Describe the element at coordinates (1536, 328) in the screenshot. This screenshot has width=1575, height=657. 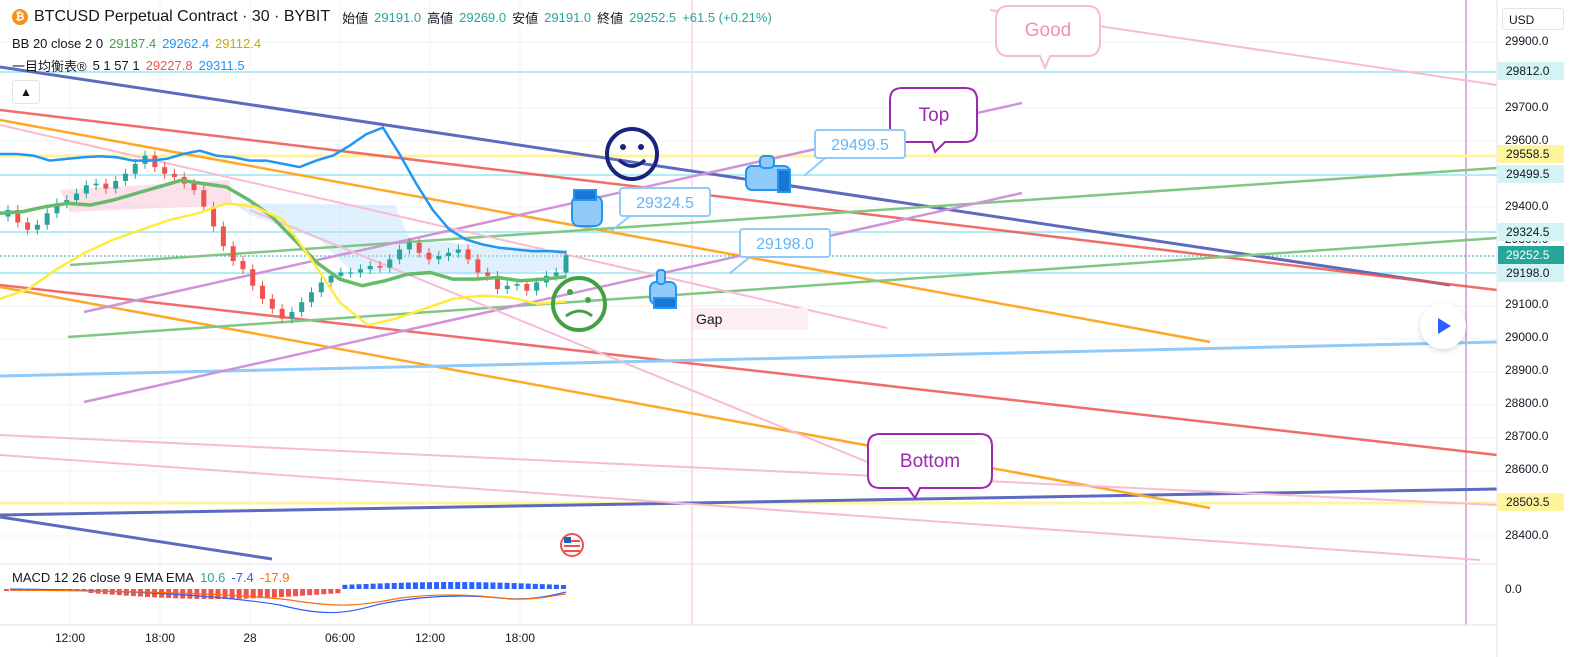
I see `price-axis-bg` at that location.